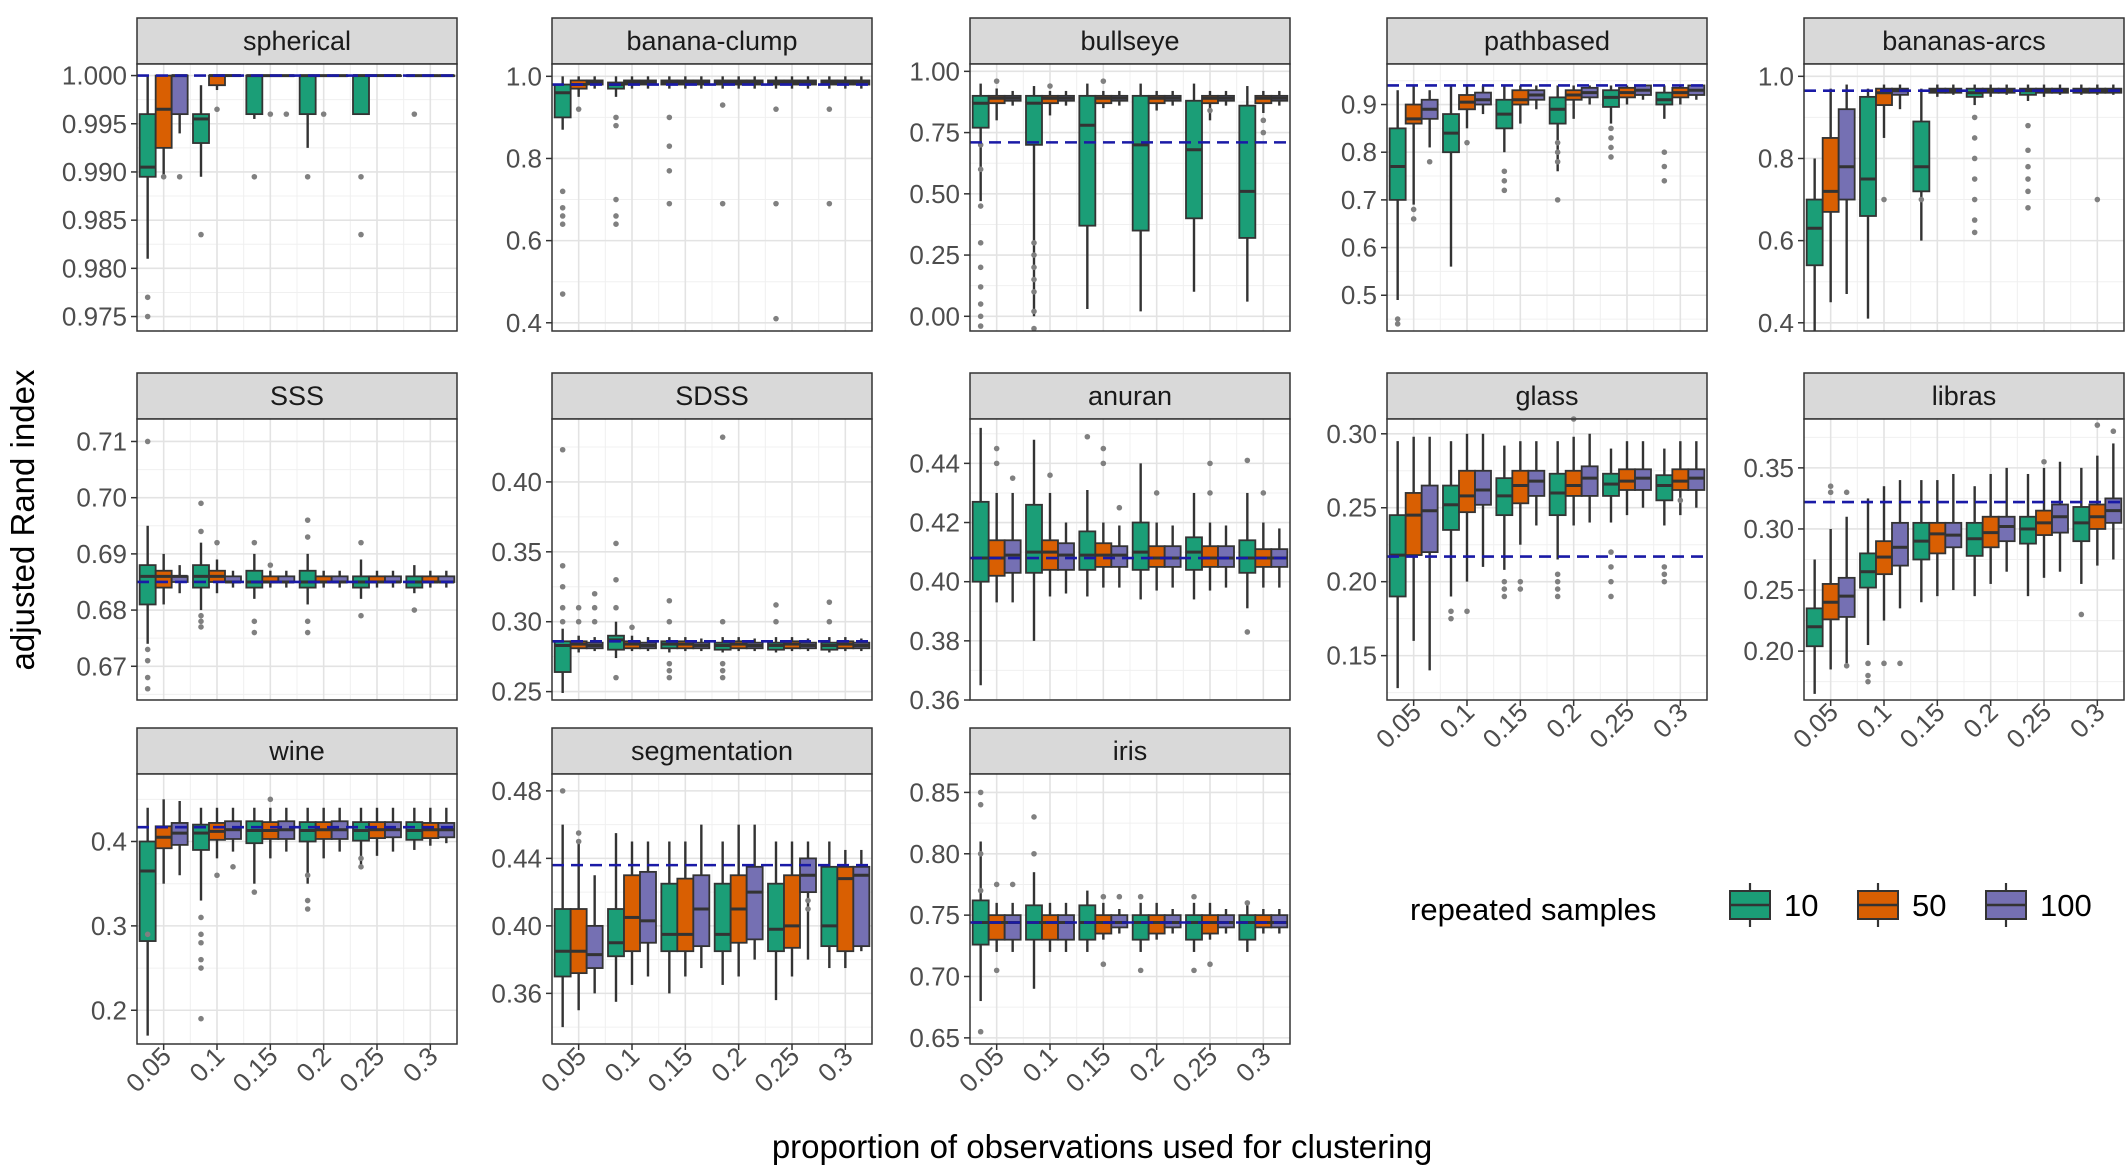  I want to click on panel-segmentation-box-0-15-n10-iqr, so click(669, 917).